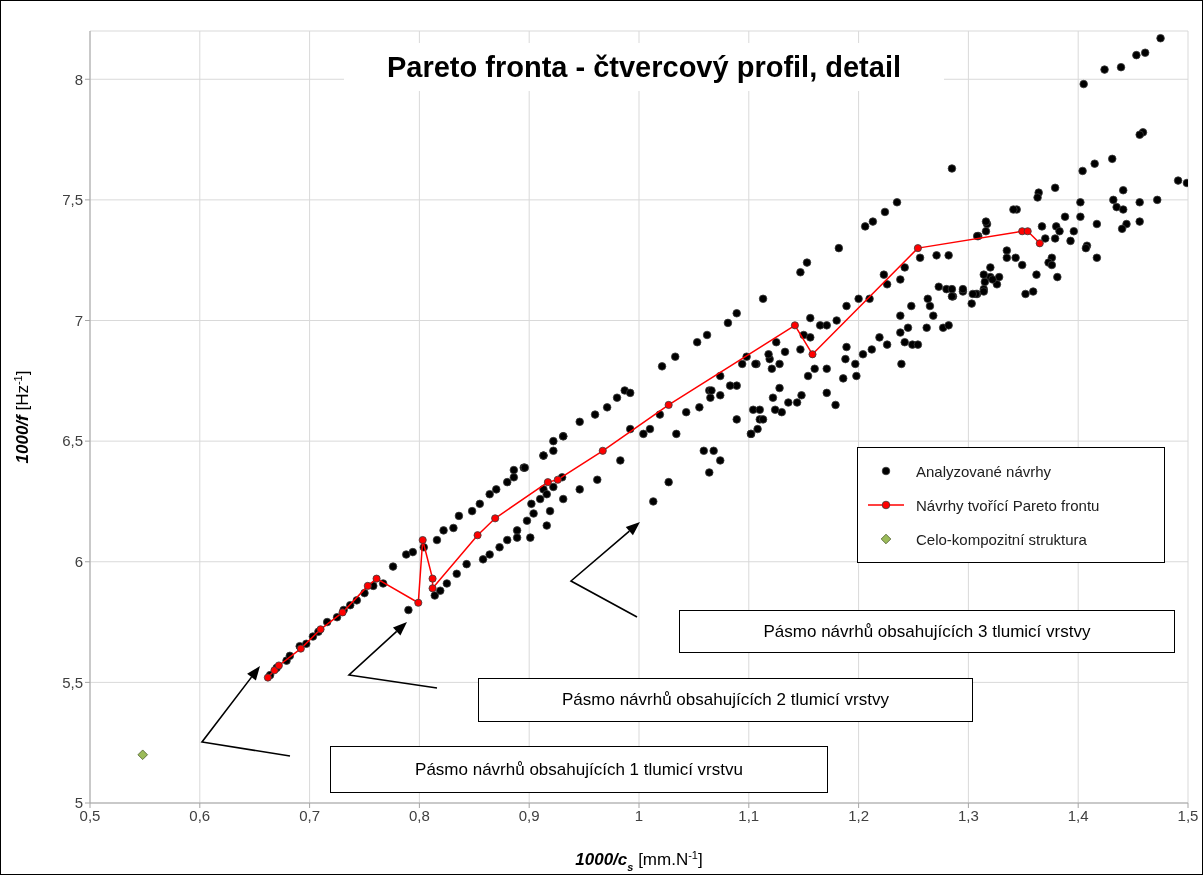 This screenshot has width=1203, height=875. I want to click on x-axis-title: 1000/c$_{s}$ [mm.N$^{-1}$], so click(639, 861).